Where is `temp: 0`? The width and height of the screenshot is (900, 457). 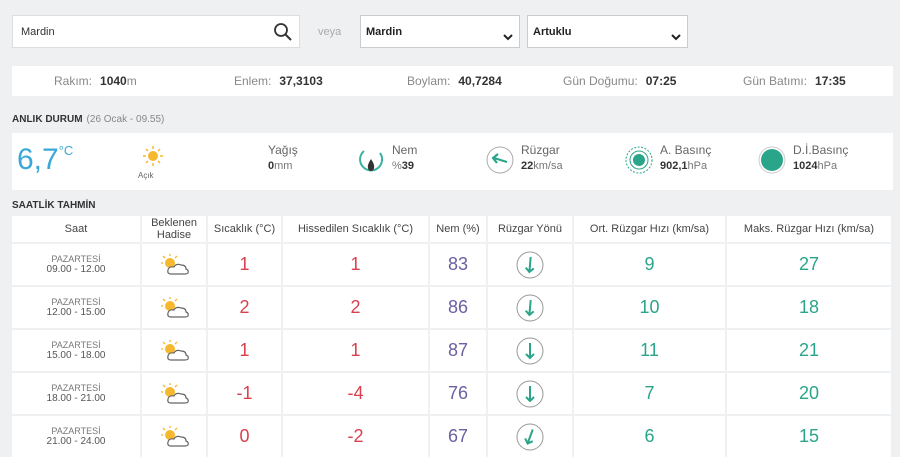 temp: 0 is located at coordinates (244, 436).